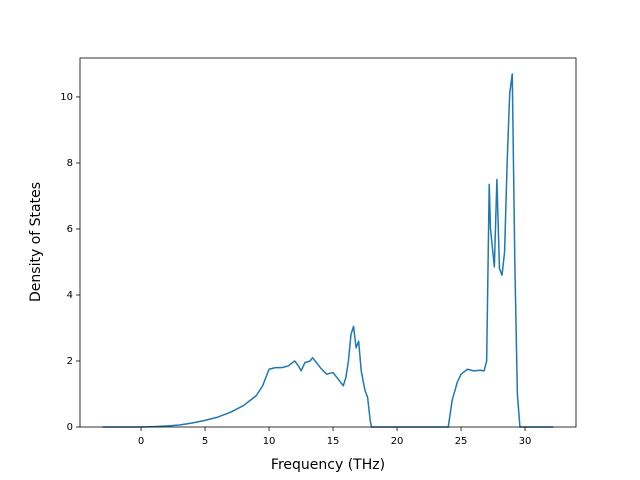 This screenshot has width=640, height=480. What do you see at coordinates (269, 441) in the screenshot?
I see `x-tick-label: 10` at bounding box center [269, 441].